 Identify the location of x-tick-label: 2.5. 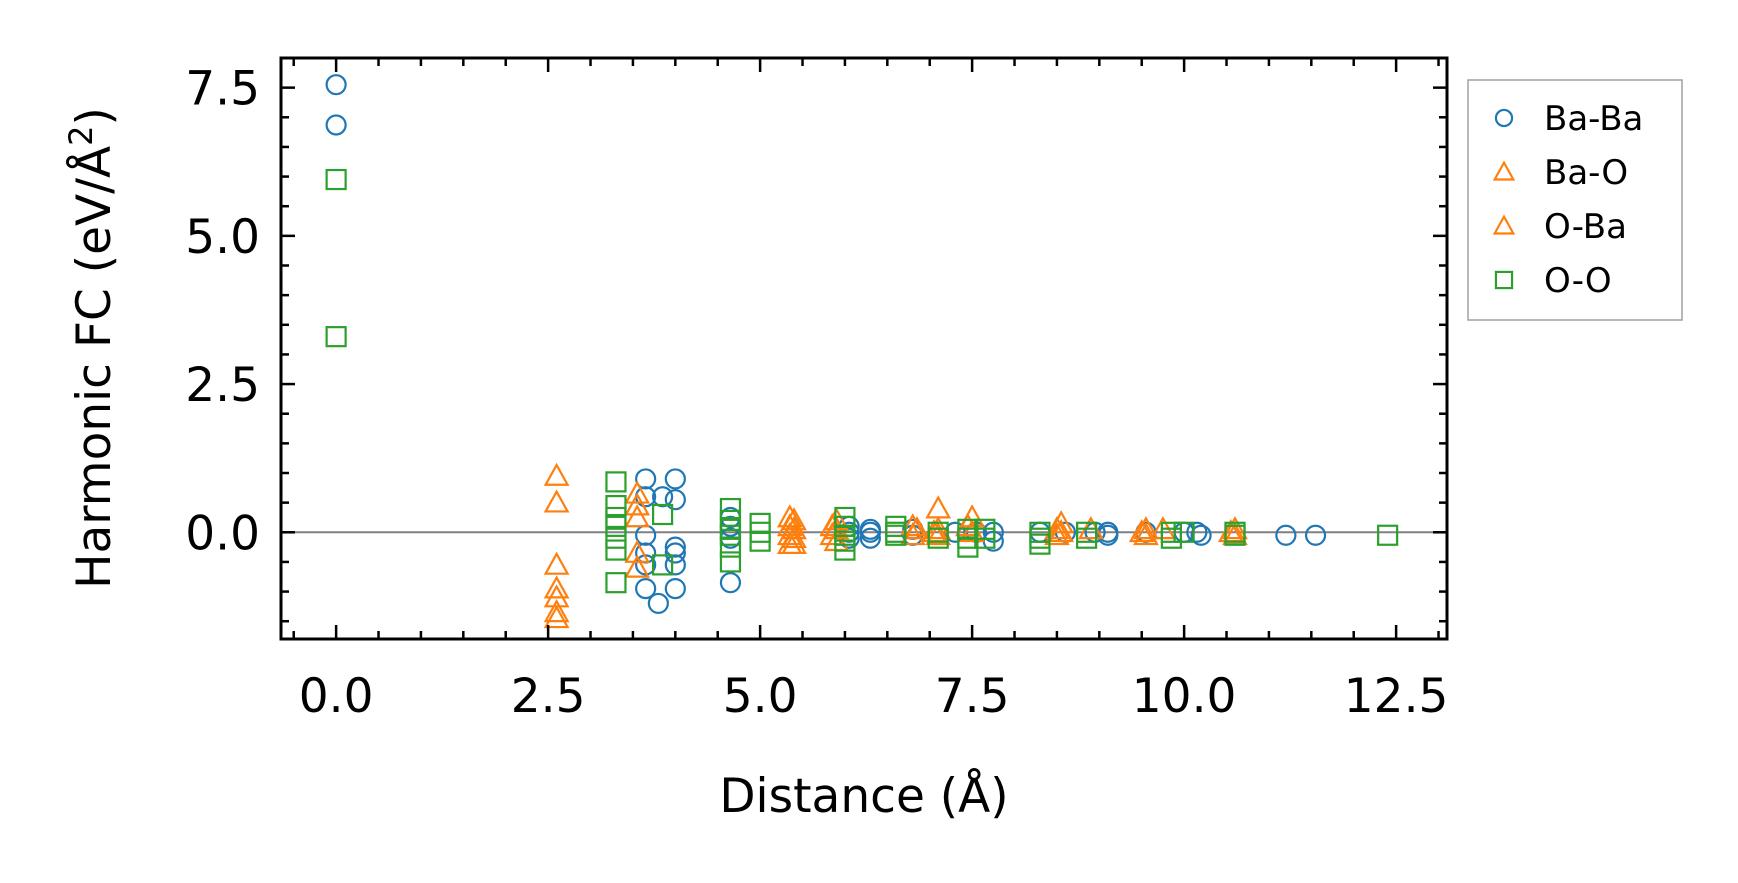
(548, 696).